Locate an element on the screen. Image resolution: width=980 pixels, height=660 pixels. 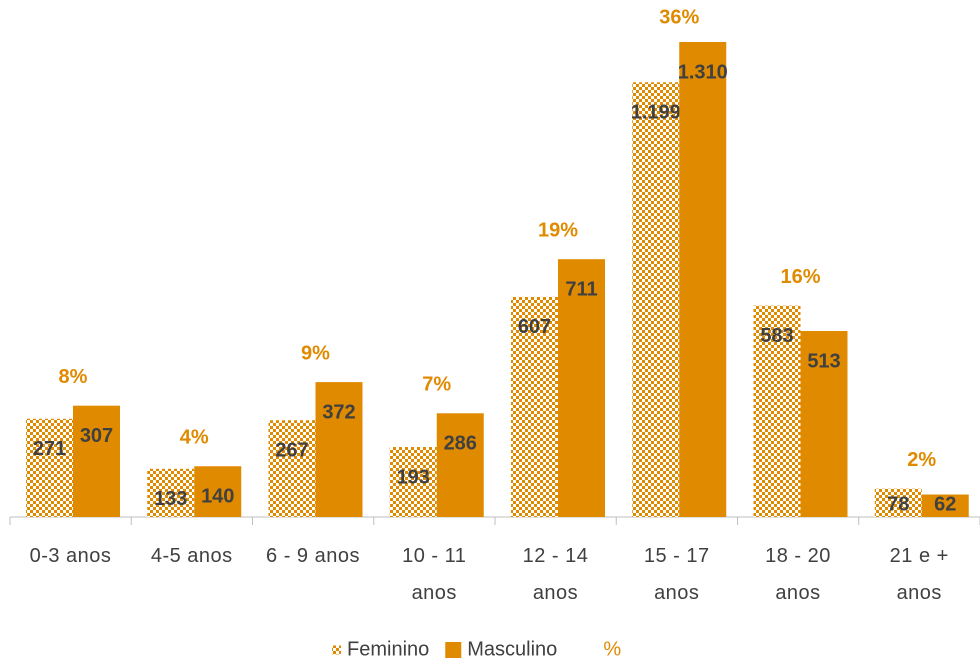
data-label: 513 is located at coordinates (823, 361).